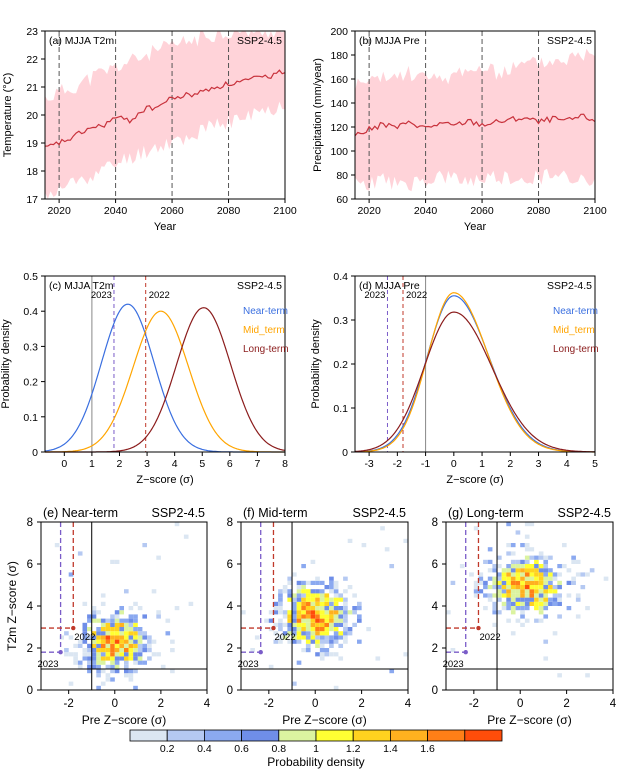 This screenshot has width=622, height=770. I want to click on x-tick-label: 2080, so click(539, 211).